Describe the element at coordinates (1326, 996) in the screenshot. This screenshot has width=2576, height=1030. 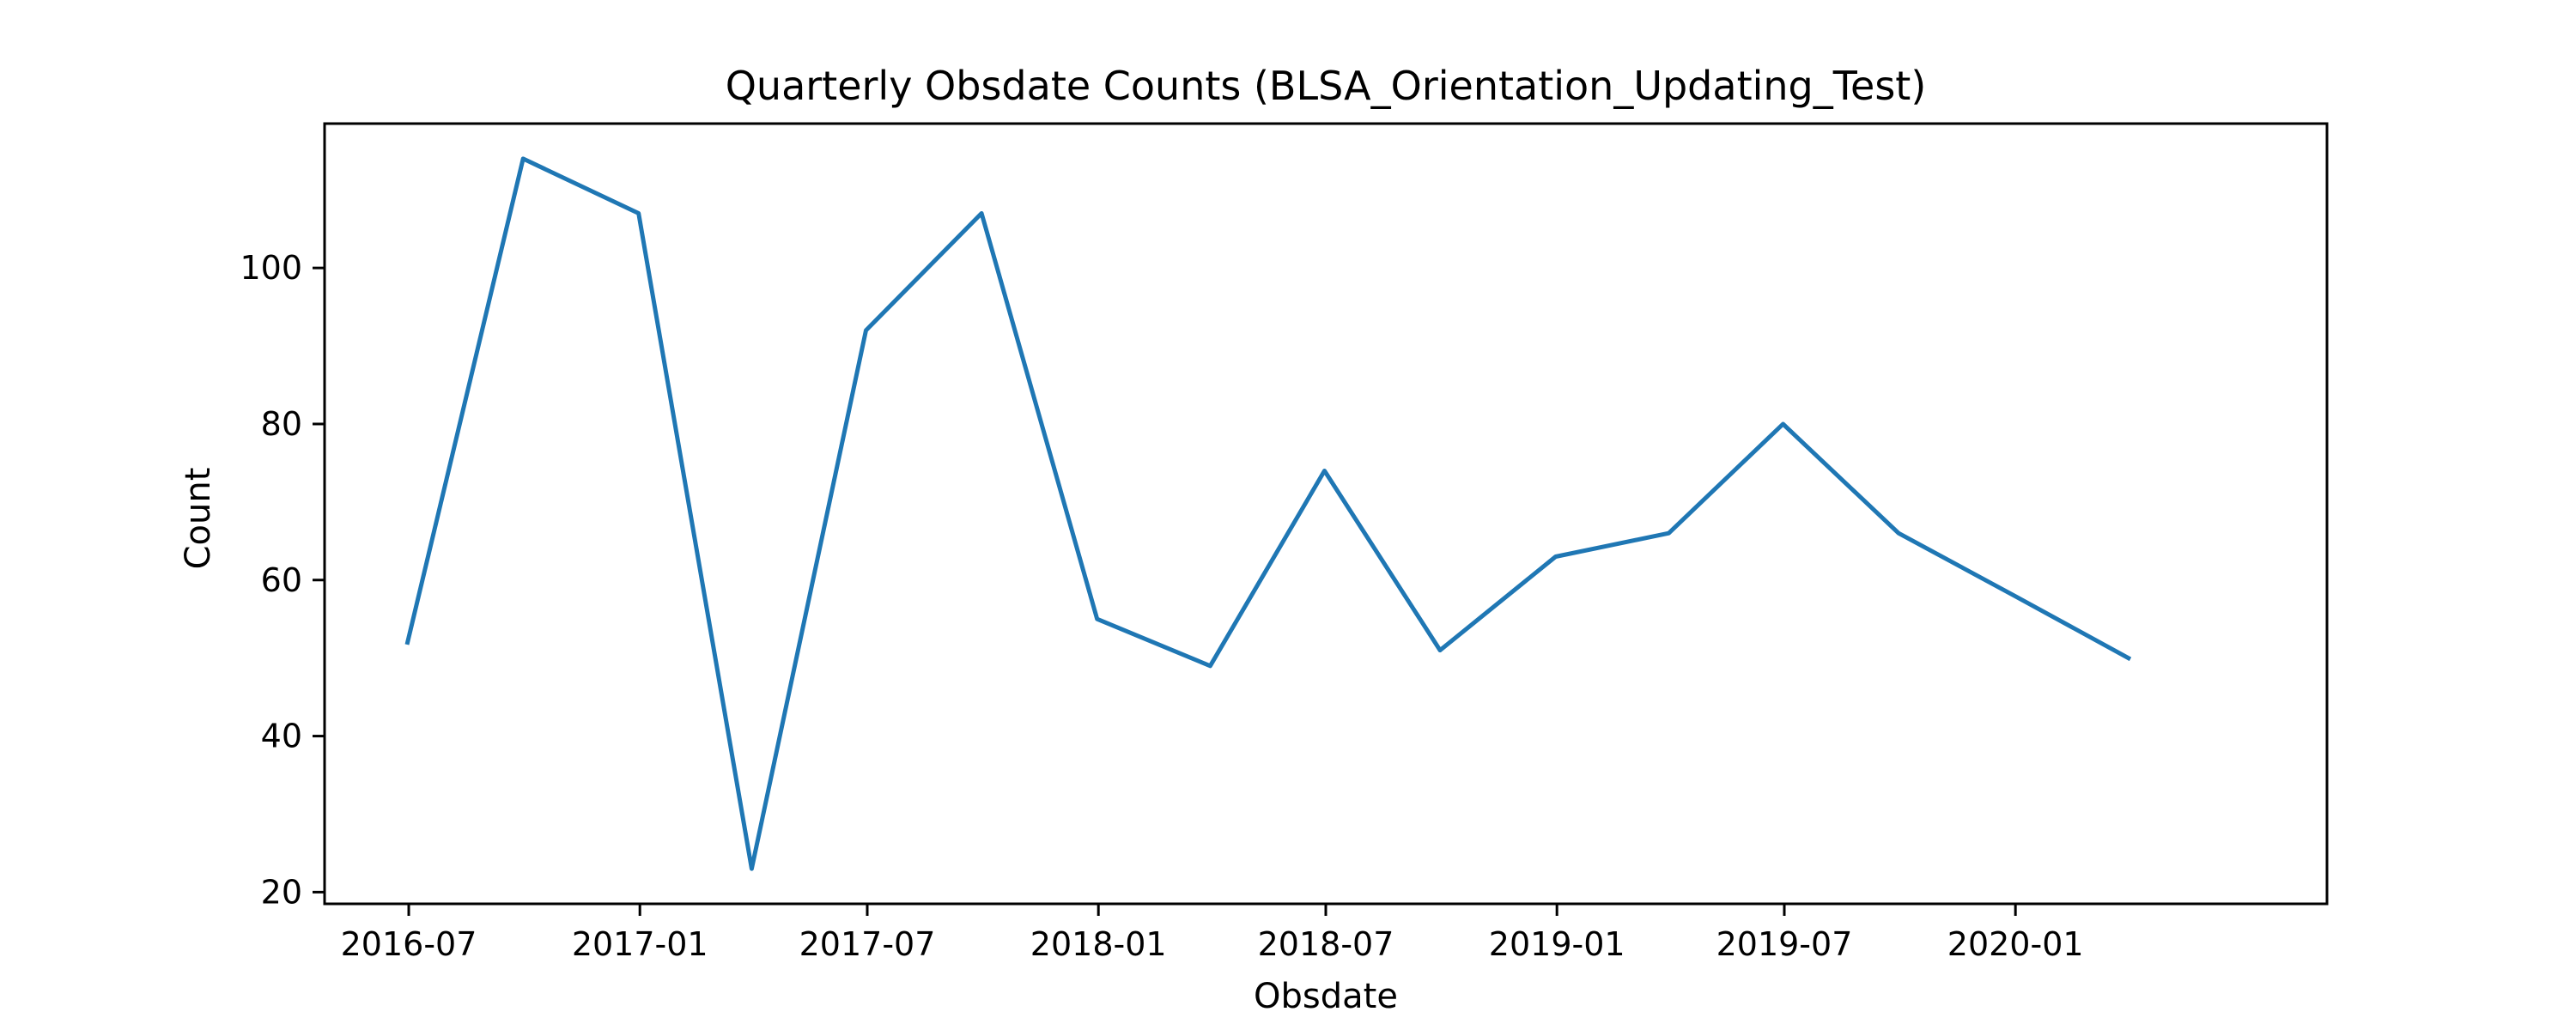
I see `x-axis-label: Obsdate` at that location.